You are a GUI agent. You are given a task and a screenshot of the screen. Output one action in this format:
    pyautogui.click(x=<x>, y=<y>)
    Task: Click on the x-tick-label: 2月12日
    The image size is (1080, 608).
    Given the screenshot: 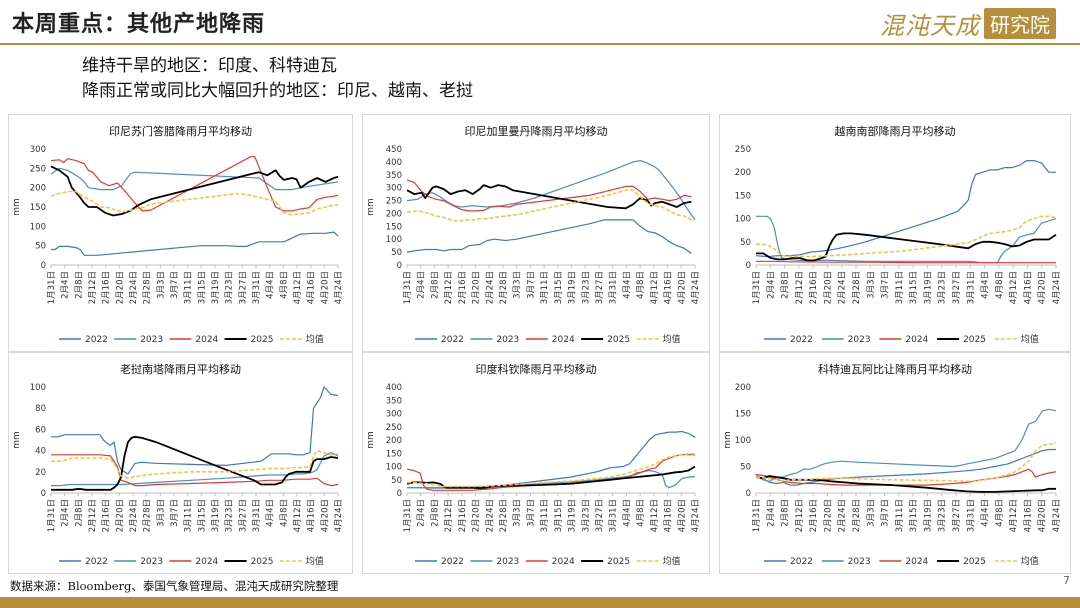 What is the action you would take?
    pyautogui.click(x=800, y=515)
    